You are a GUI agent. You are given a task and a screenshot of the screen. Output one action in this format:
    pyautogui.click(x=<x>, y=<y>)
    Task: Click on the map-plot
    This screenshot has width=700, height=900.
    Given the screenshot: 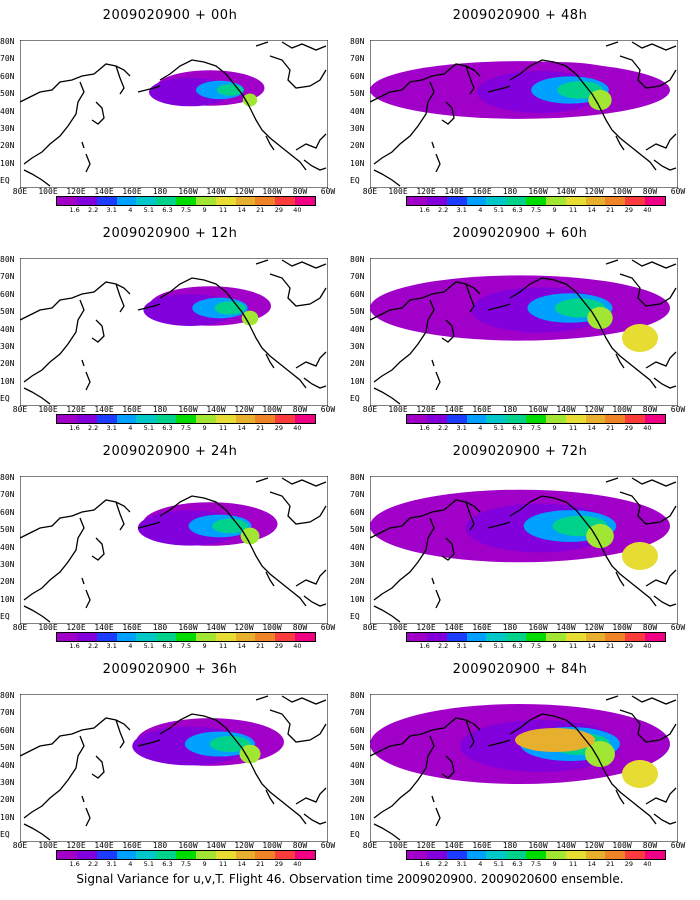 What is the action you would take?
    pyautogui.click(x=174, y=332)
    